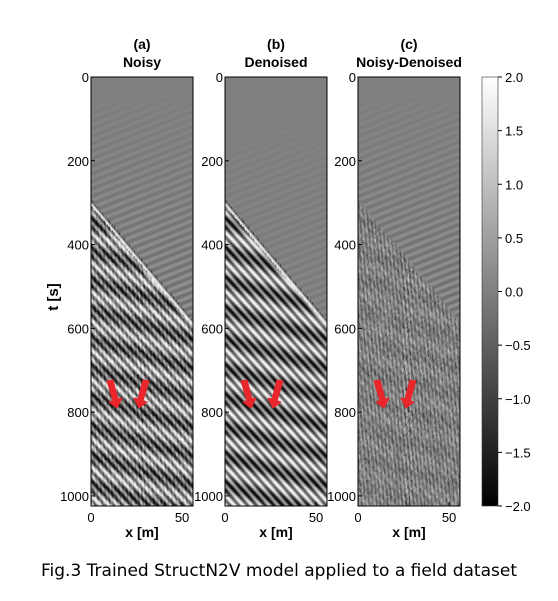 This screenshot has height=601, width=558. What do you see at coordinates (142, 62) in the screenshot?
I see `panel-title: Noisy` at bounding box center [142, 62].